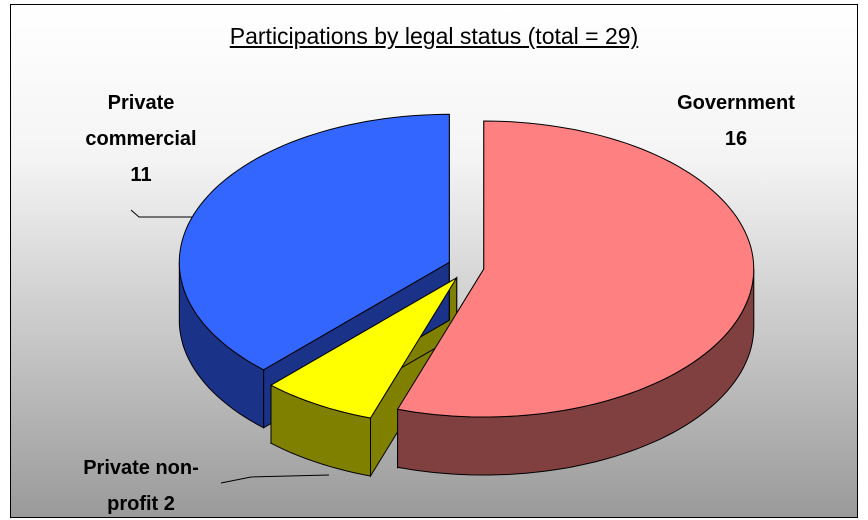  I want to click on data-label: Government 16, so click(736, 121).